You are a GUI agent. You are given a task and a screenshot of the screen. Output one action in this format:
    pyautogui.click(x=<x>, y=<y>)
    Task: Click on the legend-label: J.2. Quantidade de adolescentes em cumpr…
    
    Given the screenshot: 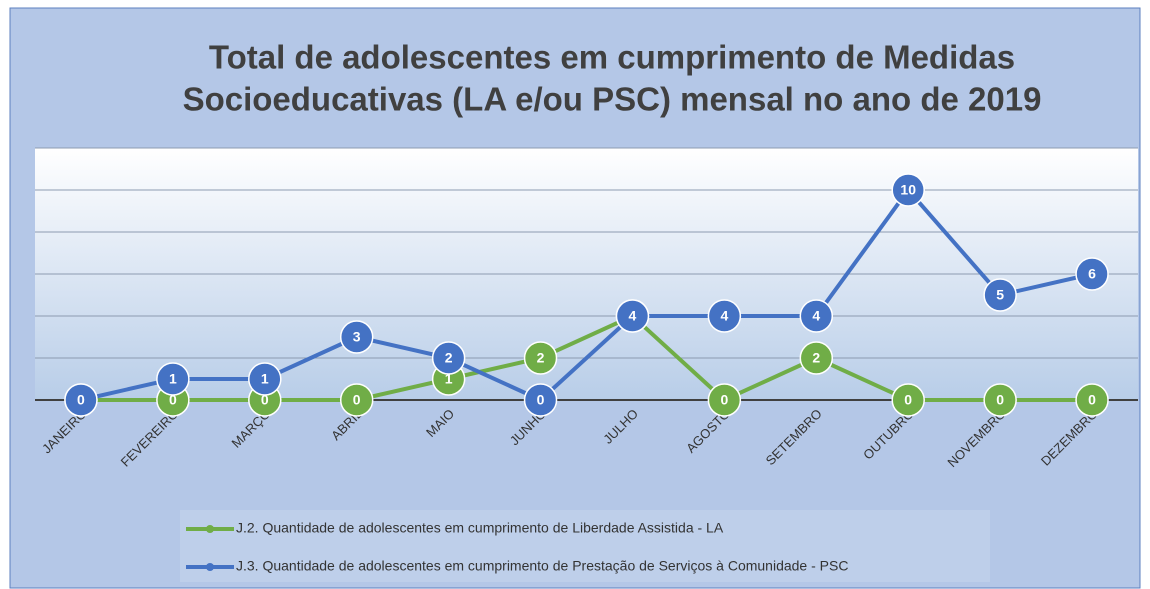 What is the action you would take?
    pyautogui.click(x=480, y=528)
    